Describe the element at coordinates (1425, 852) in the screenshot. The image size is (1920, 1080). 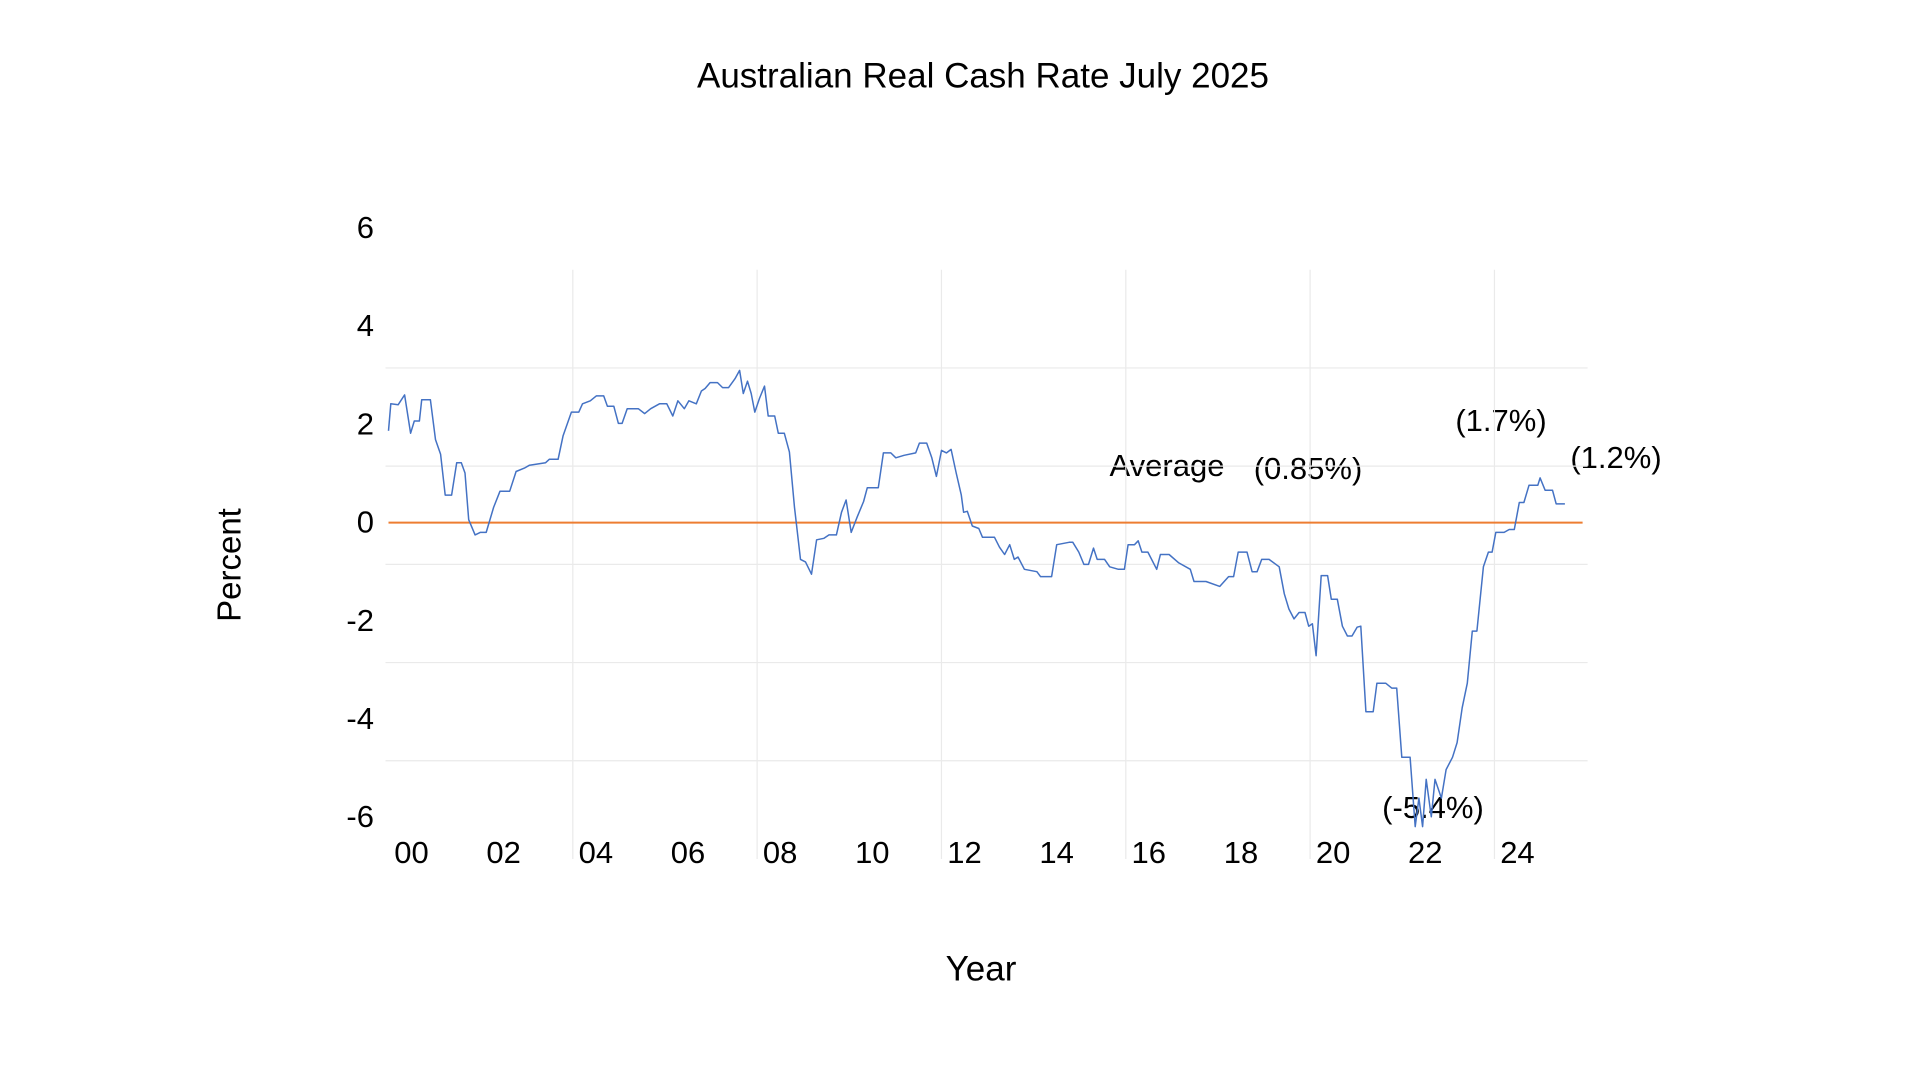
I see `x-tick-label: 22` at that location.